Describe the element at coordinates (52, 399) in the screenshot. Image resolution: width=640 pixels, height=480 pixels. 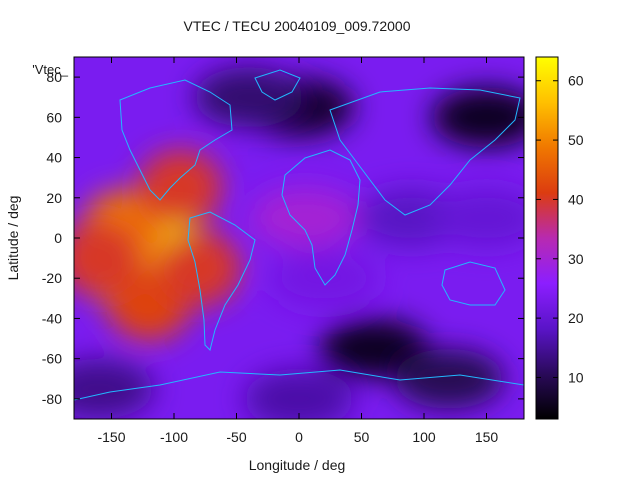
I see `y-tick-label: -80` at that location.